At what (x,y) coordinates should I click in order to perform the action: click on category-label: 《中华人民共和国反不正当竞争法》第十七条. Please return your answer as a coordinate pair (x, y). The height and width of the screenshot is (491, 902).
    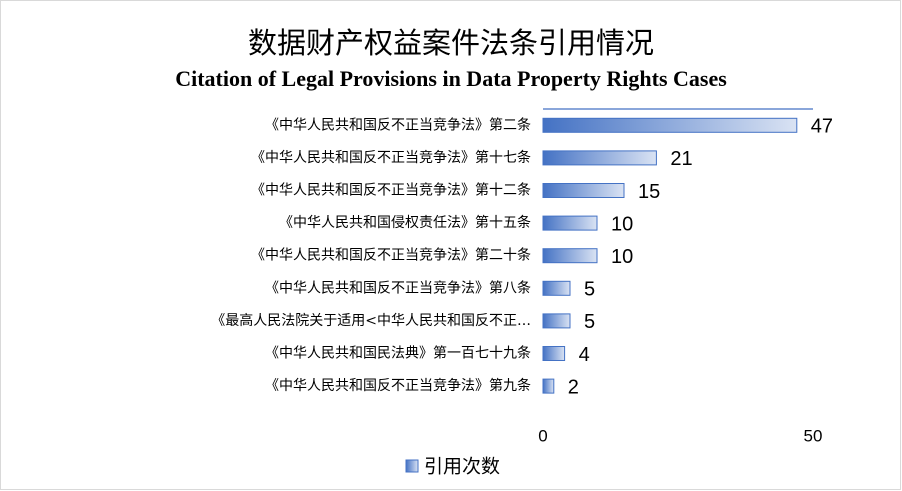
    Looking at the image, I should click on (391, 157).